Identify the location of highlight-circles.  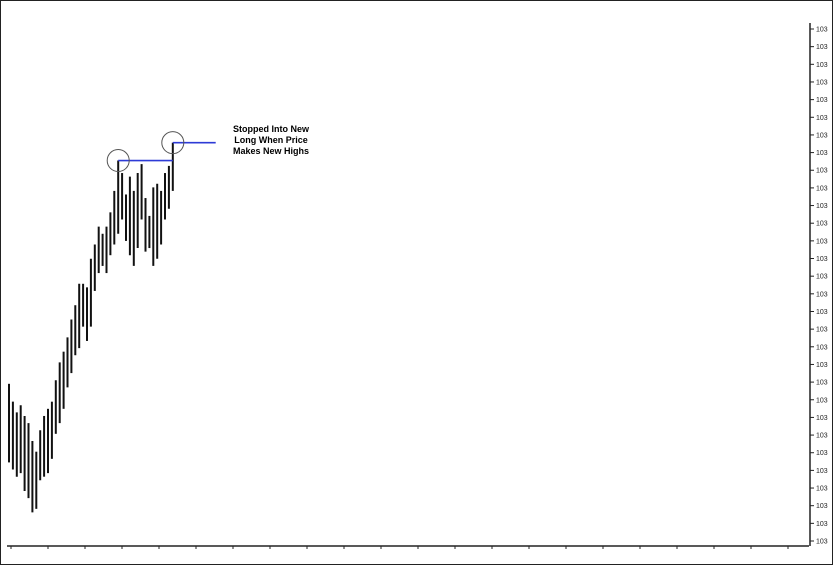
(145, 152).